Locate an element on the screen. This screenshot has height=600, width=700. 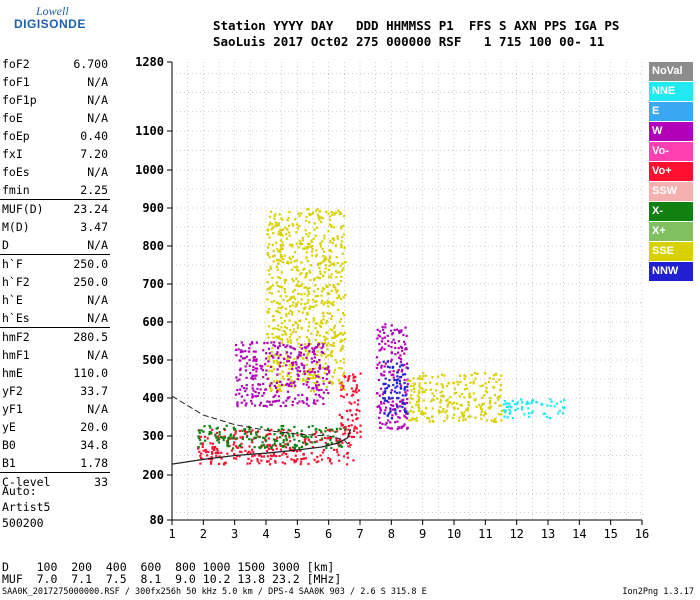
y-tick-label: 400 is located at coordinates (153, 398).